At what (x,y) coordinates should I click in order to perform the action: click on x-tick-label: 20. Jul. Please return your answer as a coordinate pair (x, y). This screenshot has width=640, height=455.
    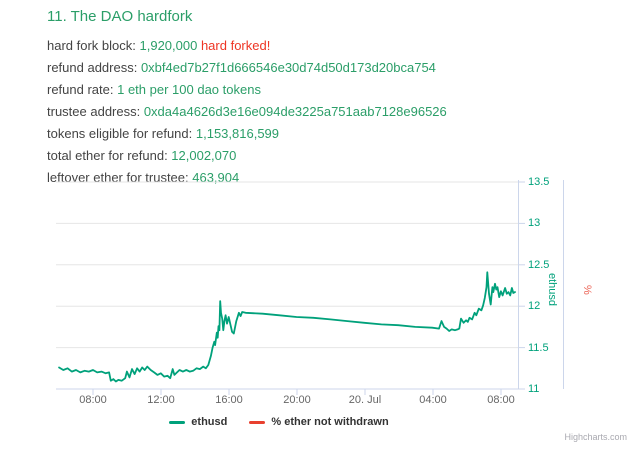
    Looking at the image, I should click on (365, 400).